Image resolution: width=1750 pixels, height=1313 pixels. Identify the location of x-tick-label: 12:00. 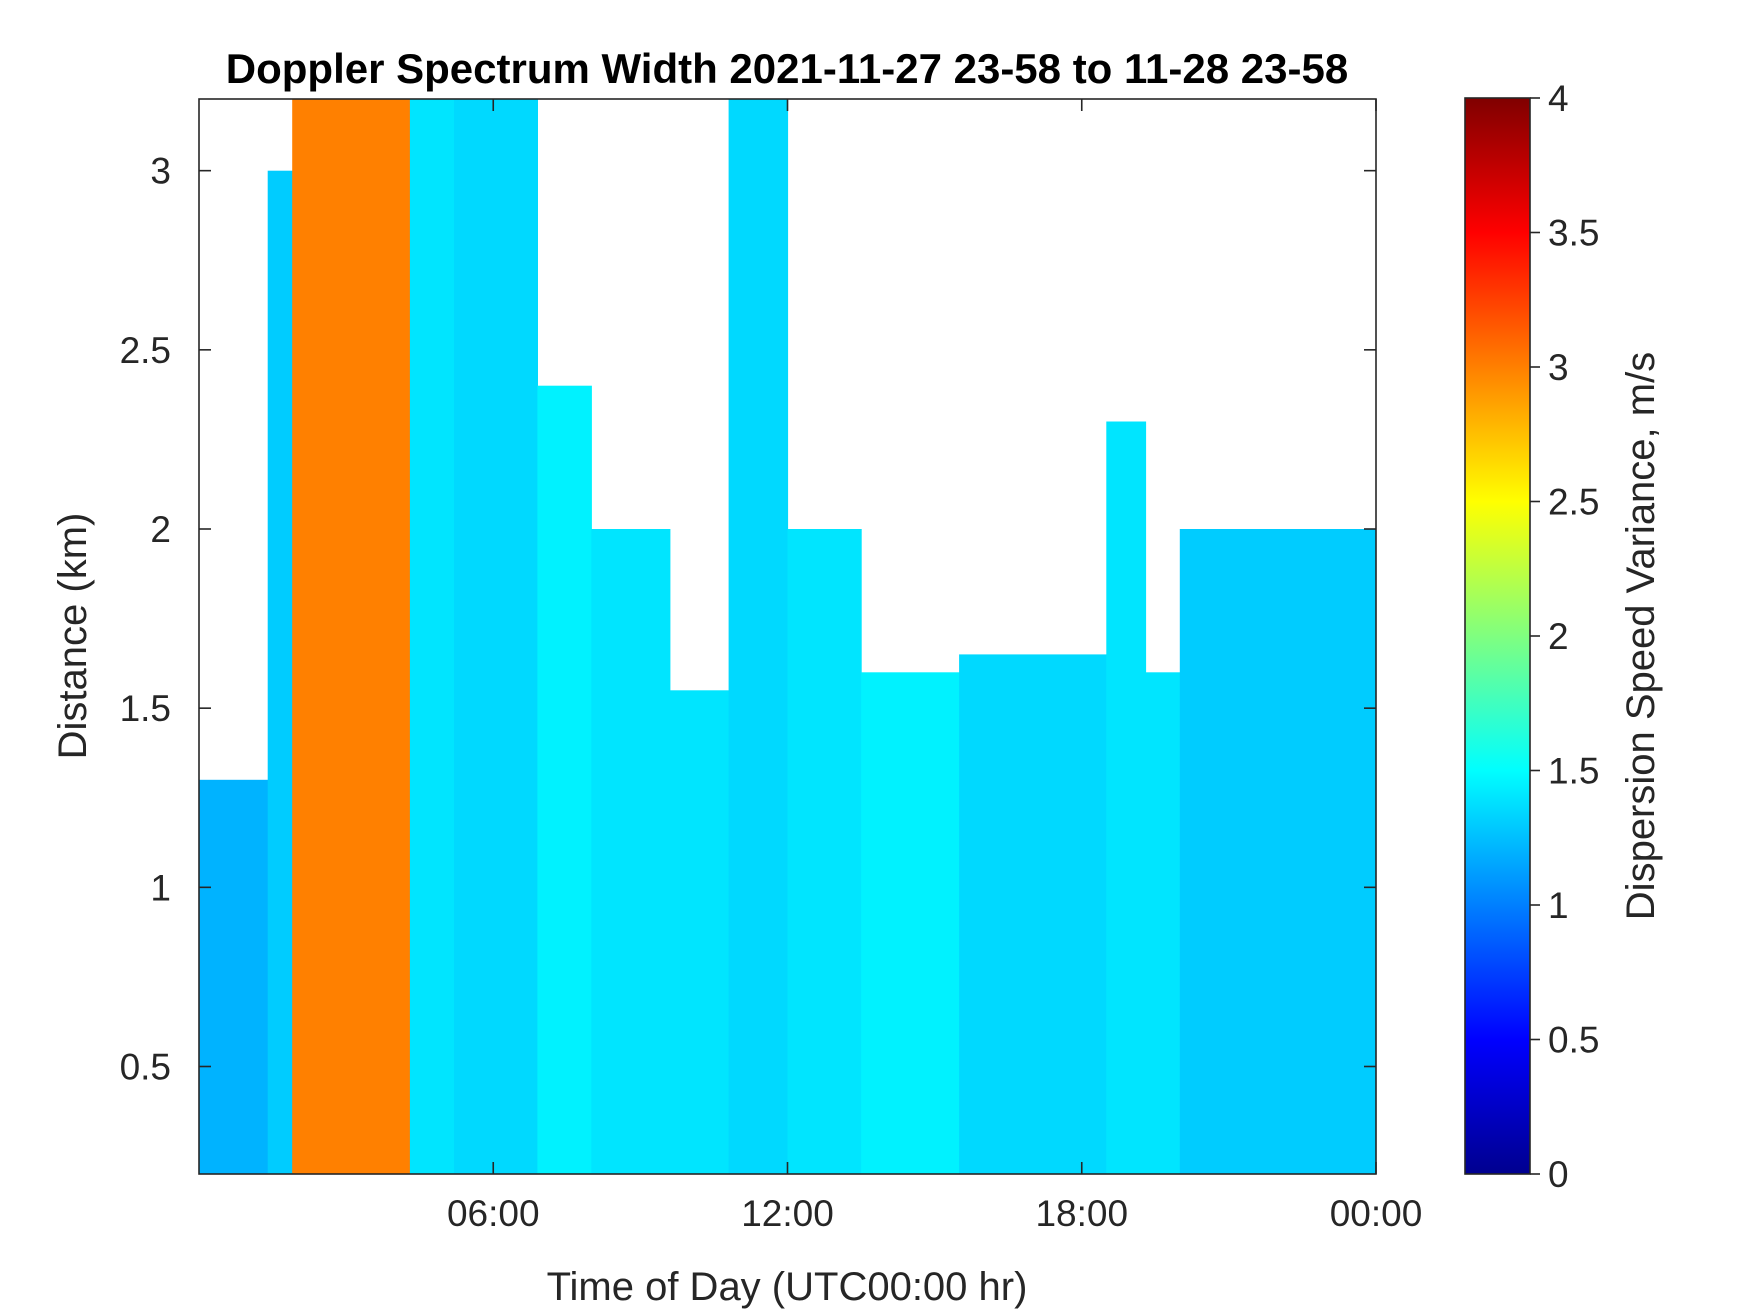
(787, 1213).